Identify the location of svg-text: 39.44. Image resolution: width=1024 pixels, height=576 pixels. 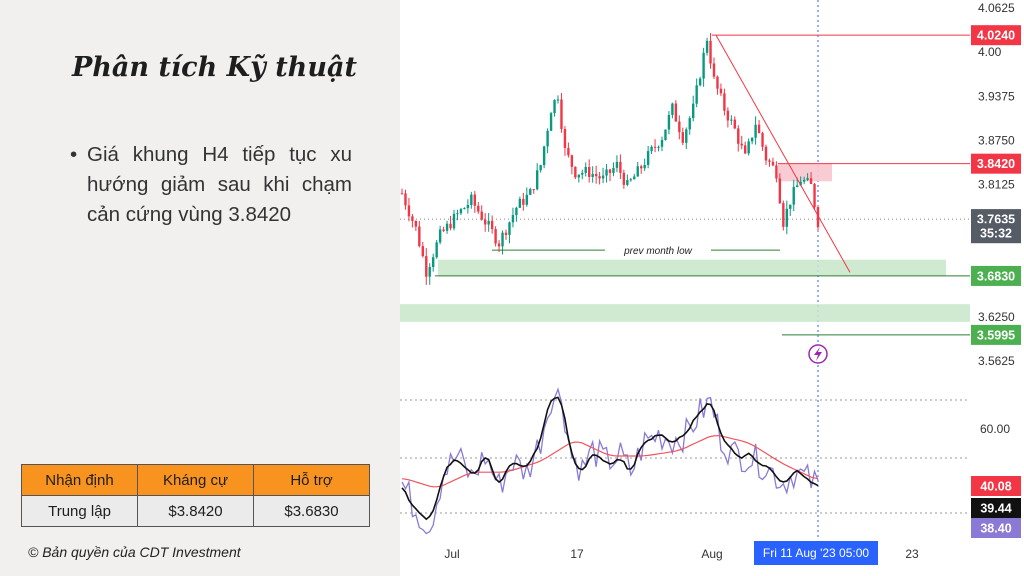
(995, 509).